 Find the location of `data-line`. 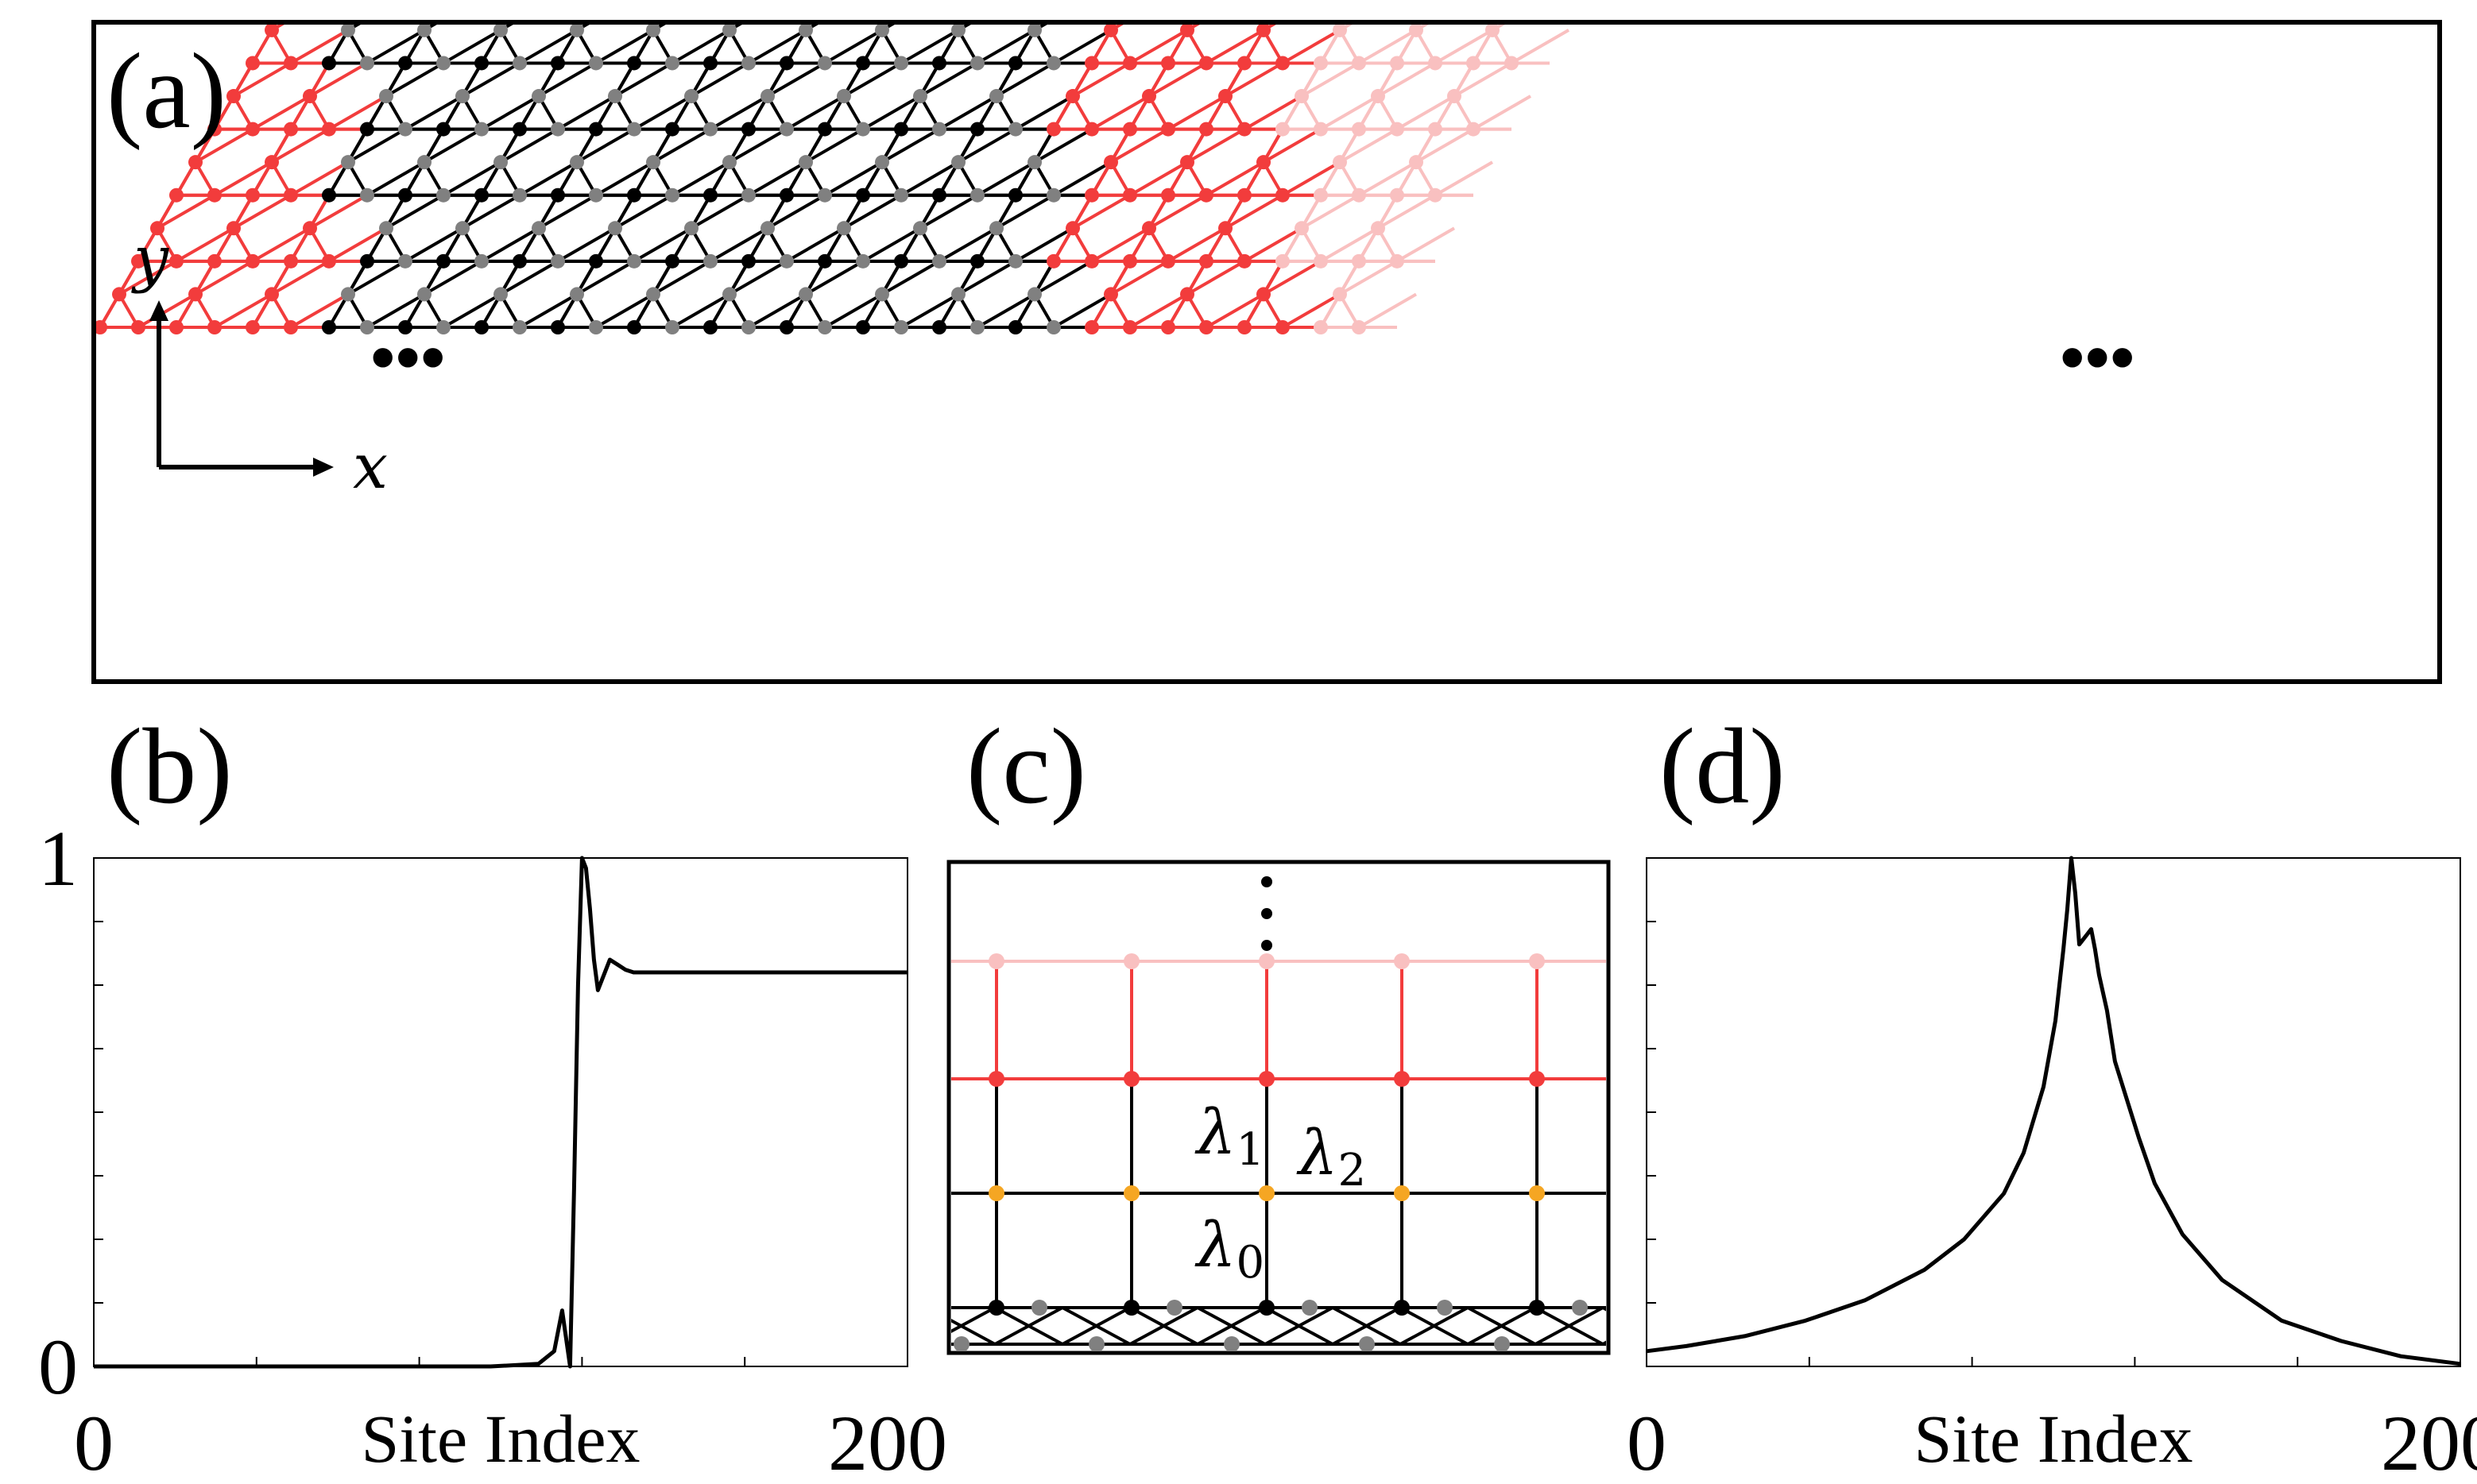

data-line is located at coordinates (501, 1112).